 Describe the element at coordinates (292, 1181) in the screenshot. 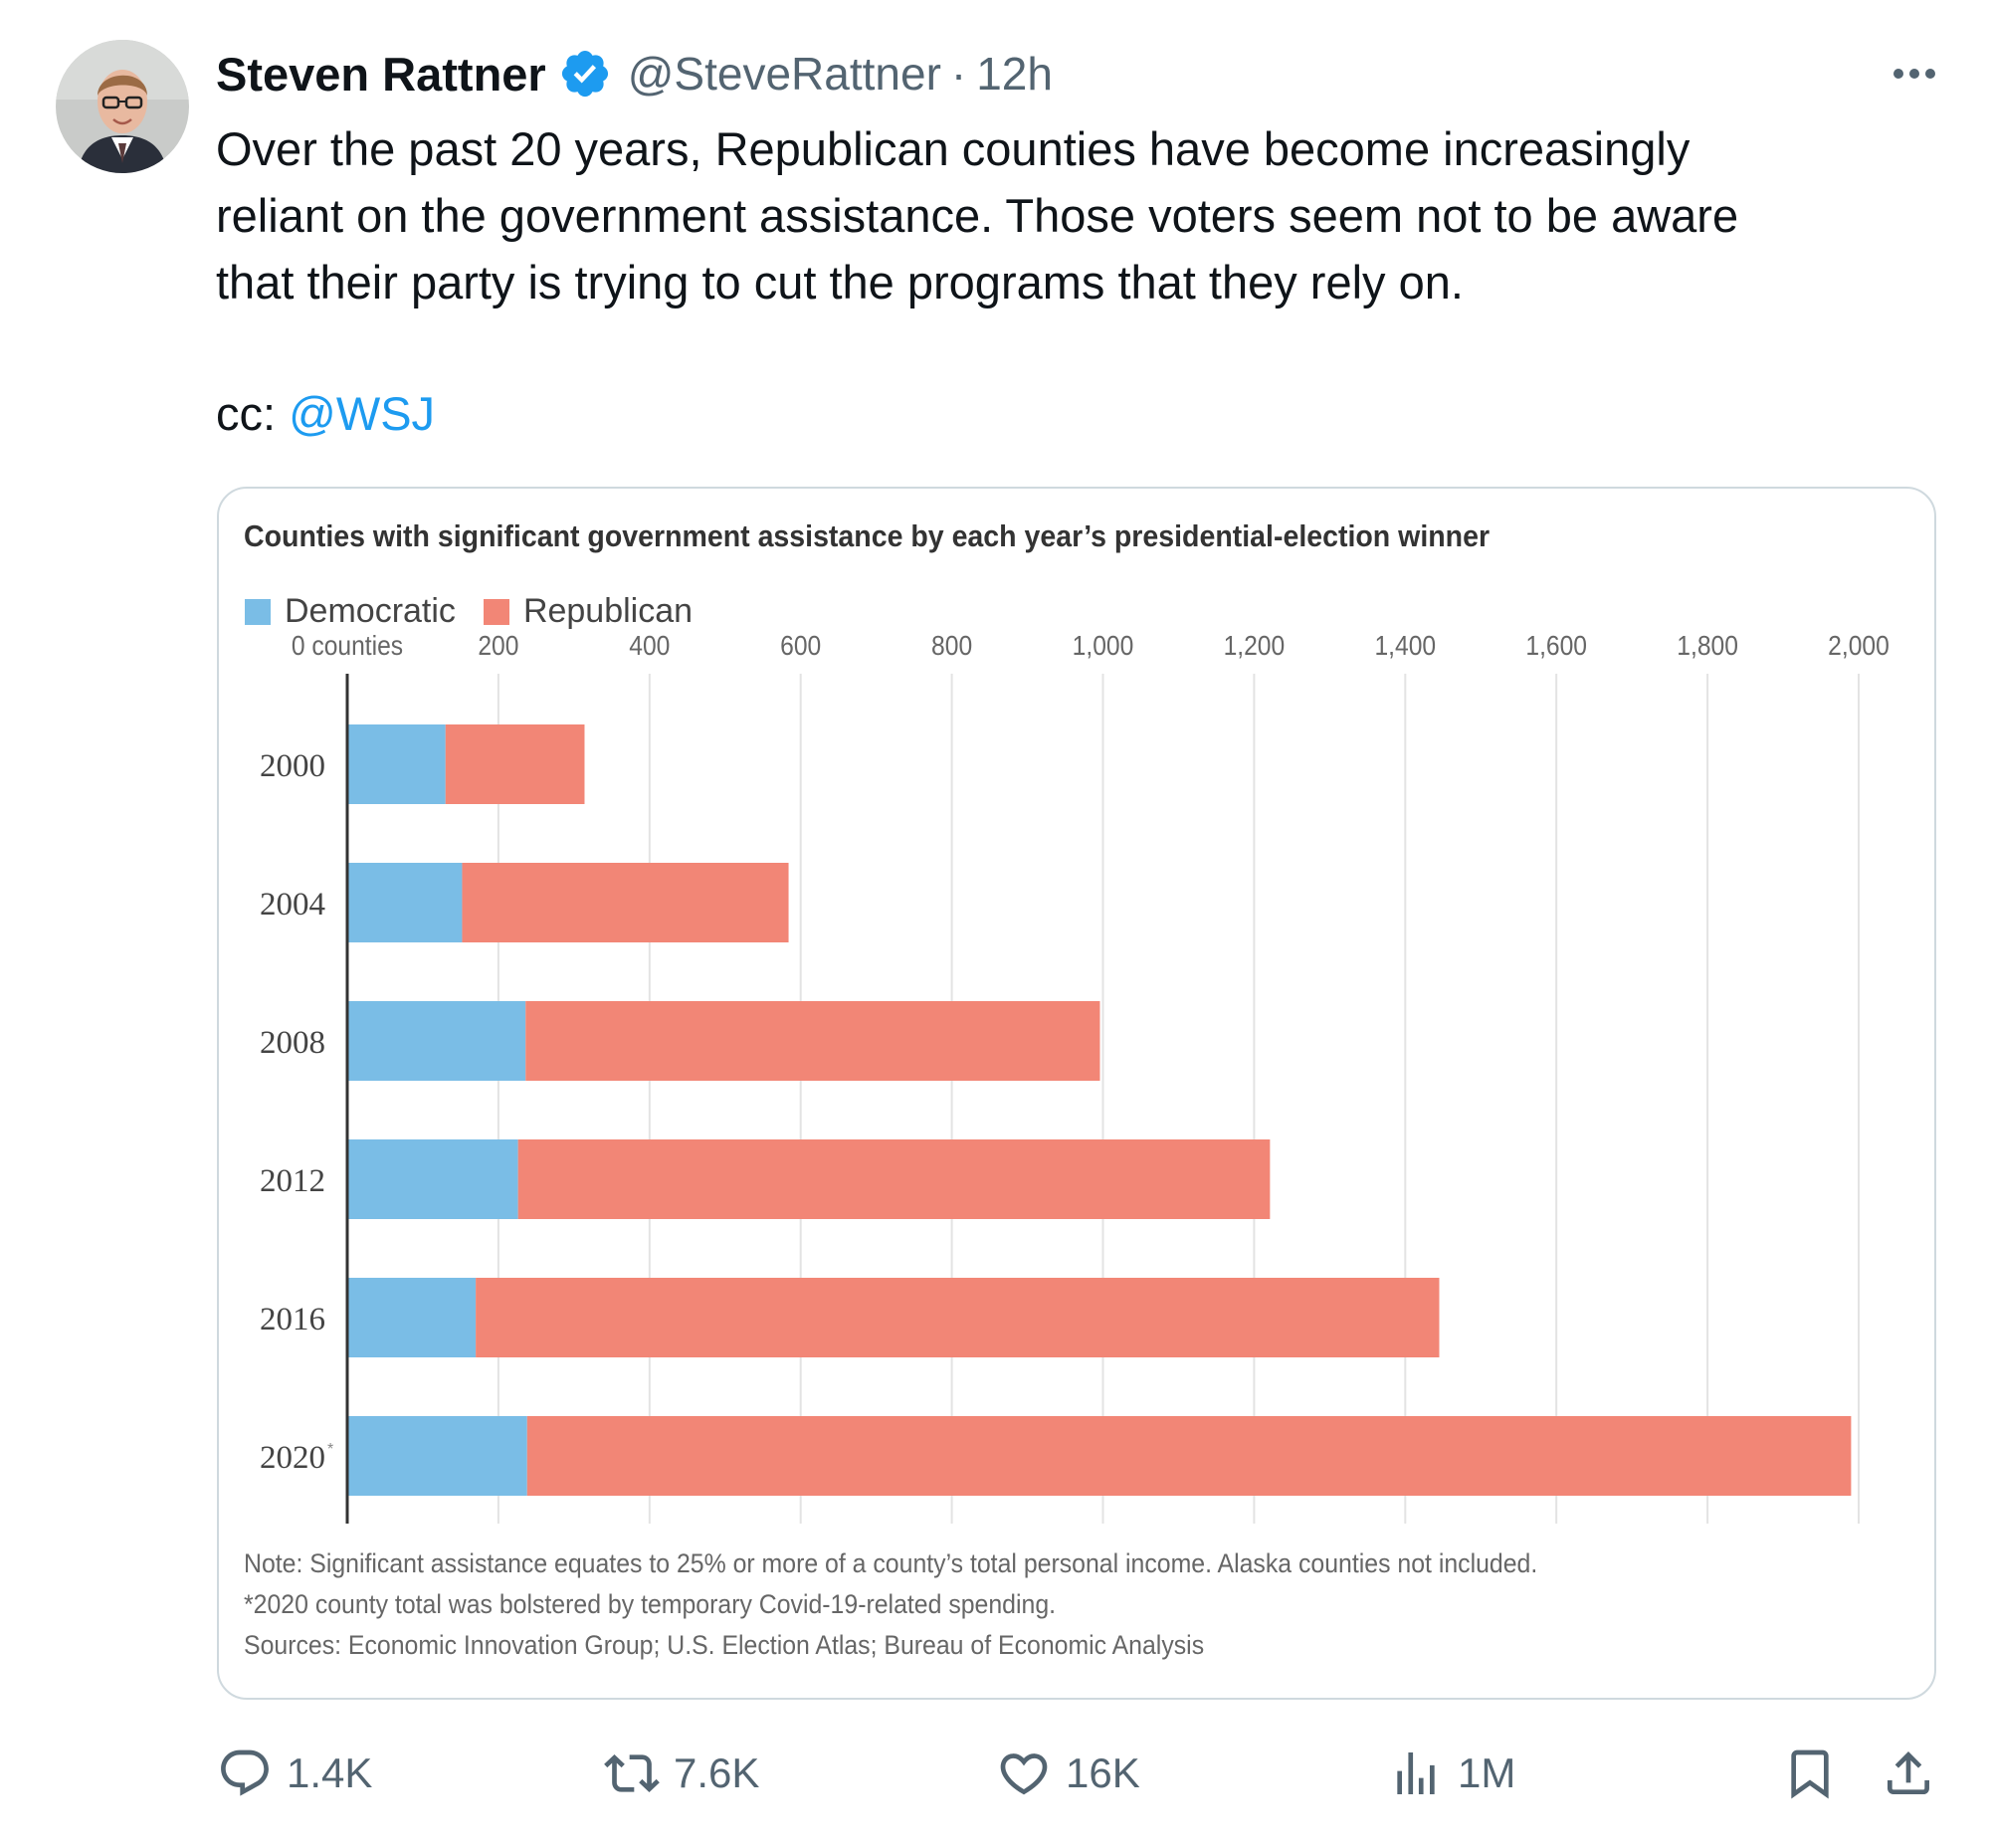

I see `y-category-label: 2012` at that location.